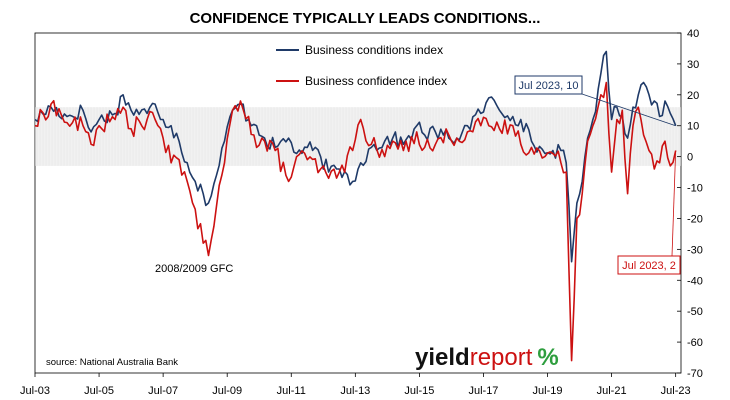 The image size is (730, 400). I want to click on x-tick-label: Jul-05, so click(99, 391).